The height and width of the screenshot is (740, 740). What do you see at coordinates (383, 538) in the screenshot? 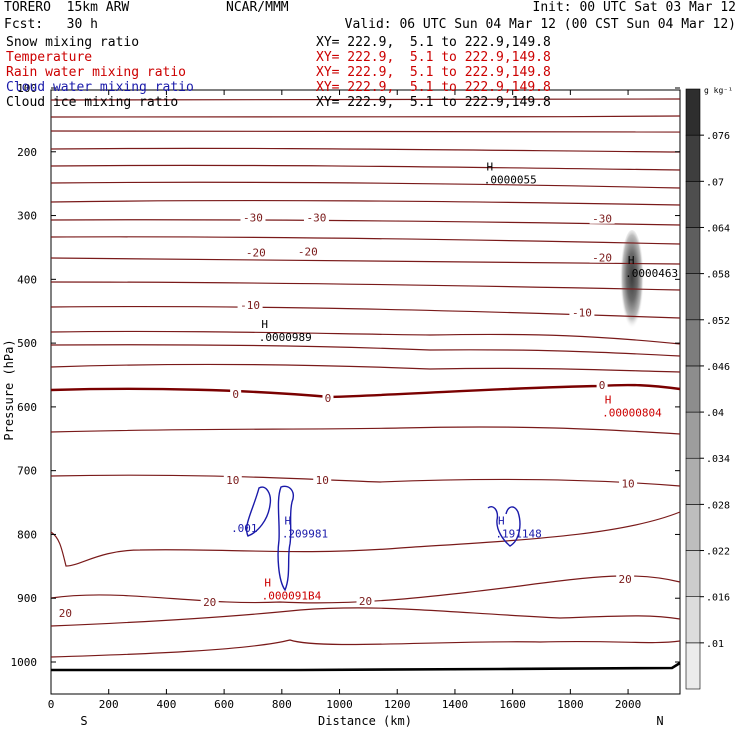
I see `cloud-water-contours` at bounding box center [383, 538].